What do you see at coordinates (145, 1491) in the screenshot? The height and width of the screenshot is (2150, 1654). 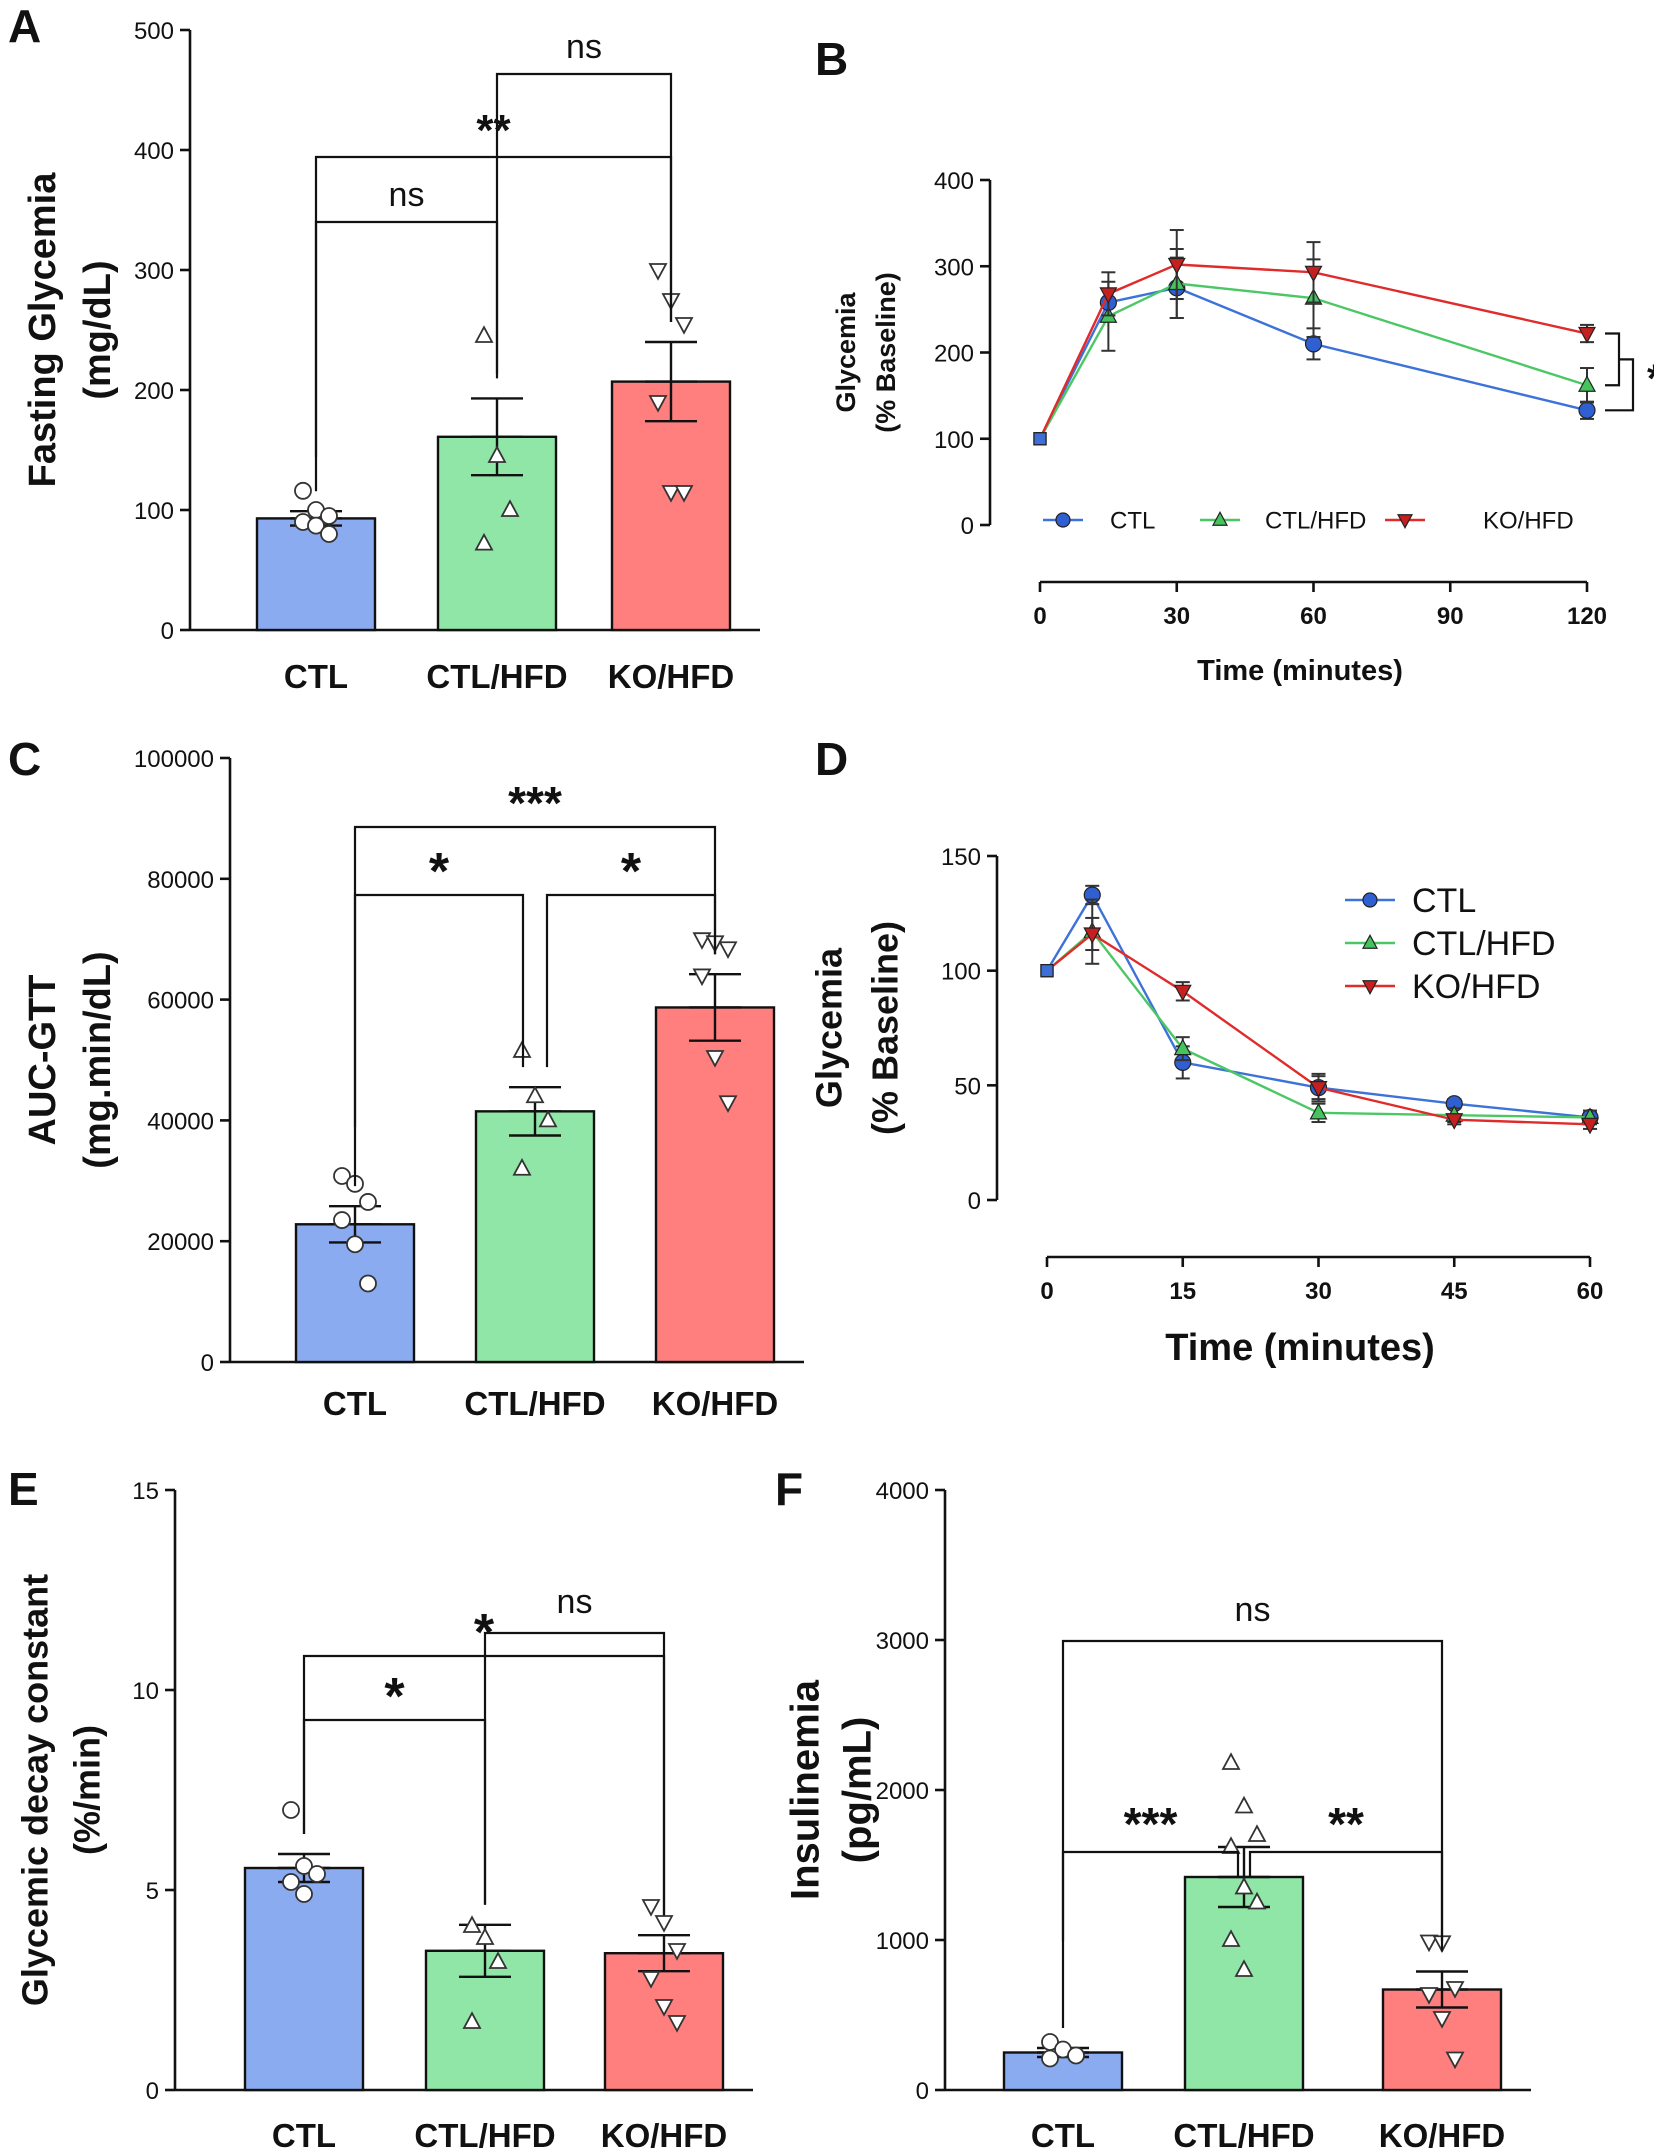 I see `y-tick-label: 15` at bounding box center [145, 1491].